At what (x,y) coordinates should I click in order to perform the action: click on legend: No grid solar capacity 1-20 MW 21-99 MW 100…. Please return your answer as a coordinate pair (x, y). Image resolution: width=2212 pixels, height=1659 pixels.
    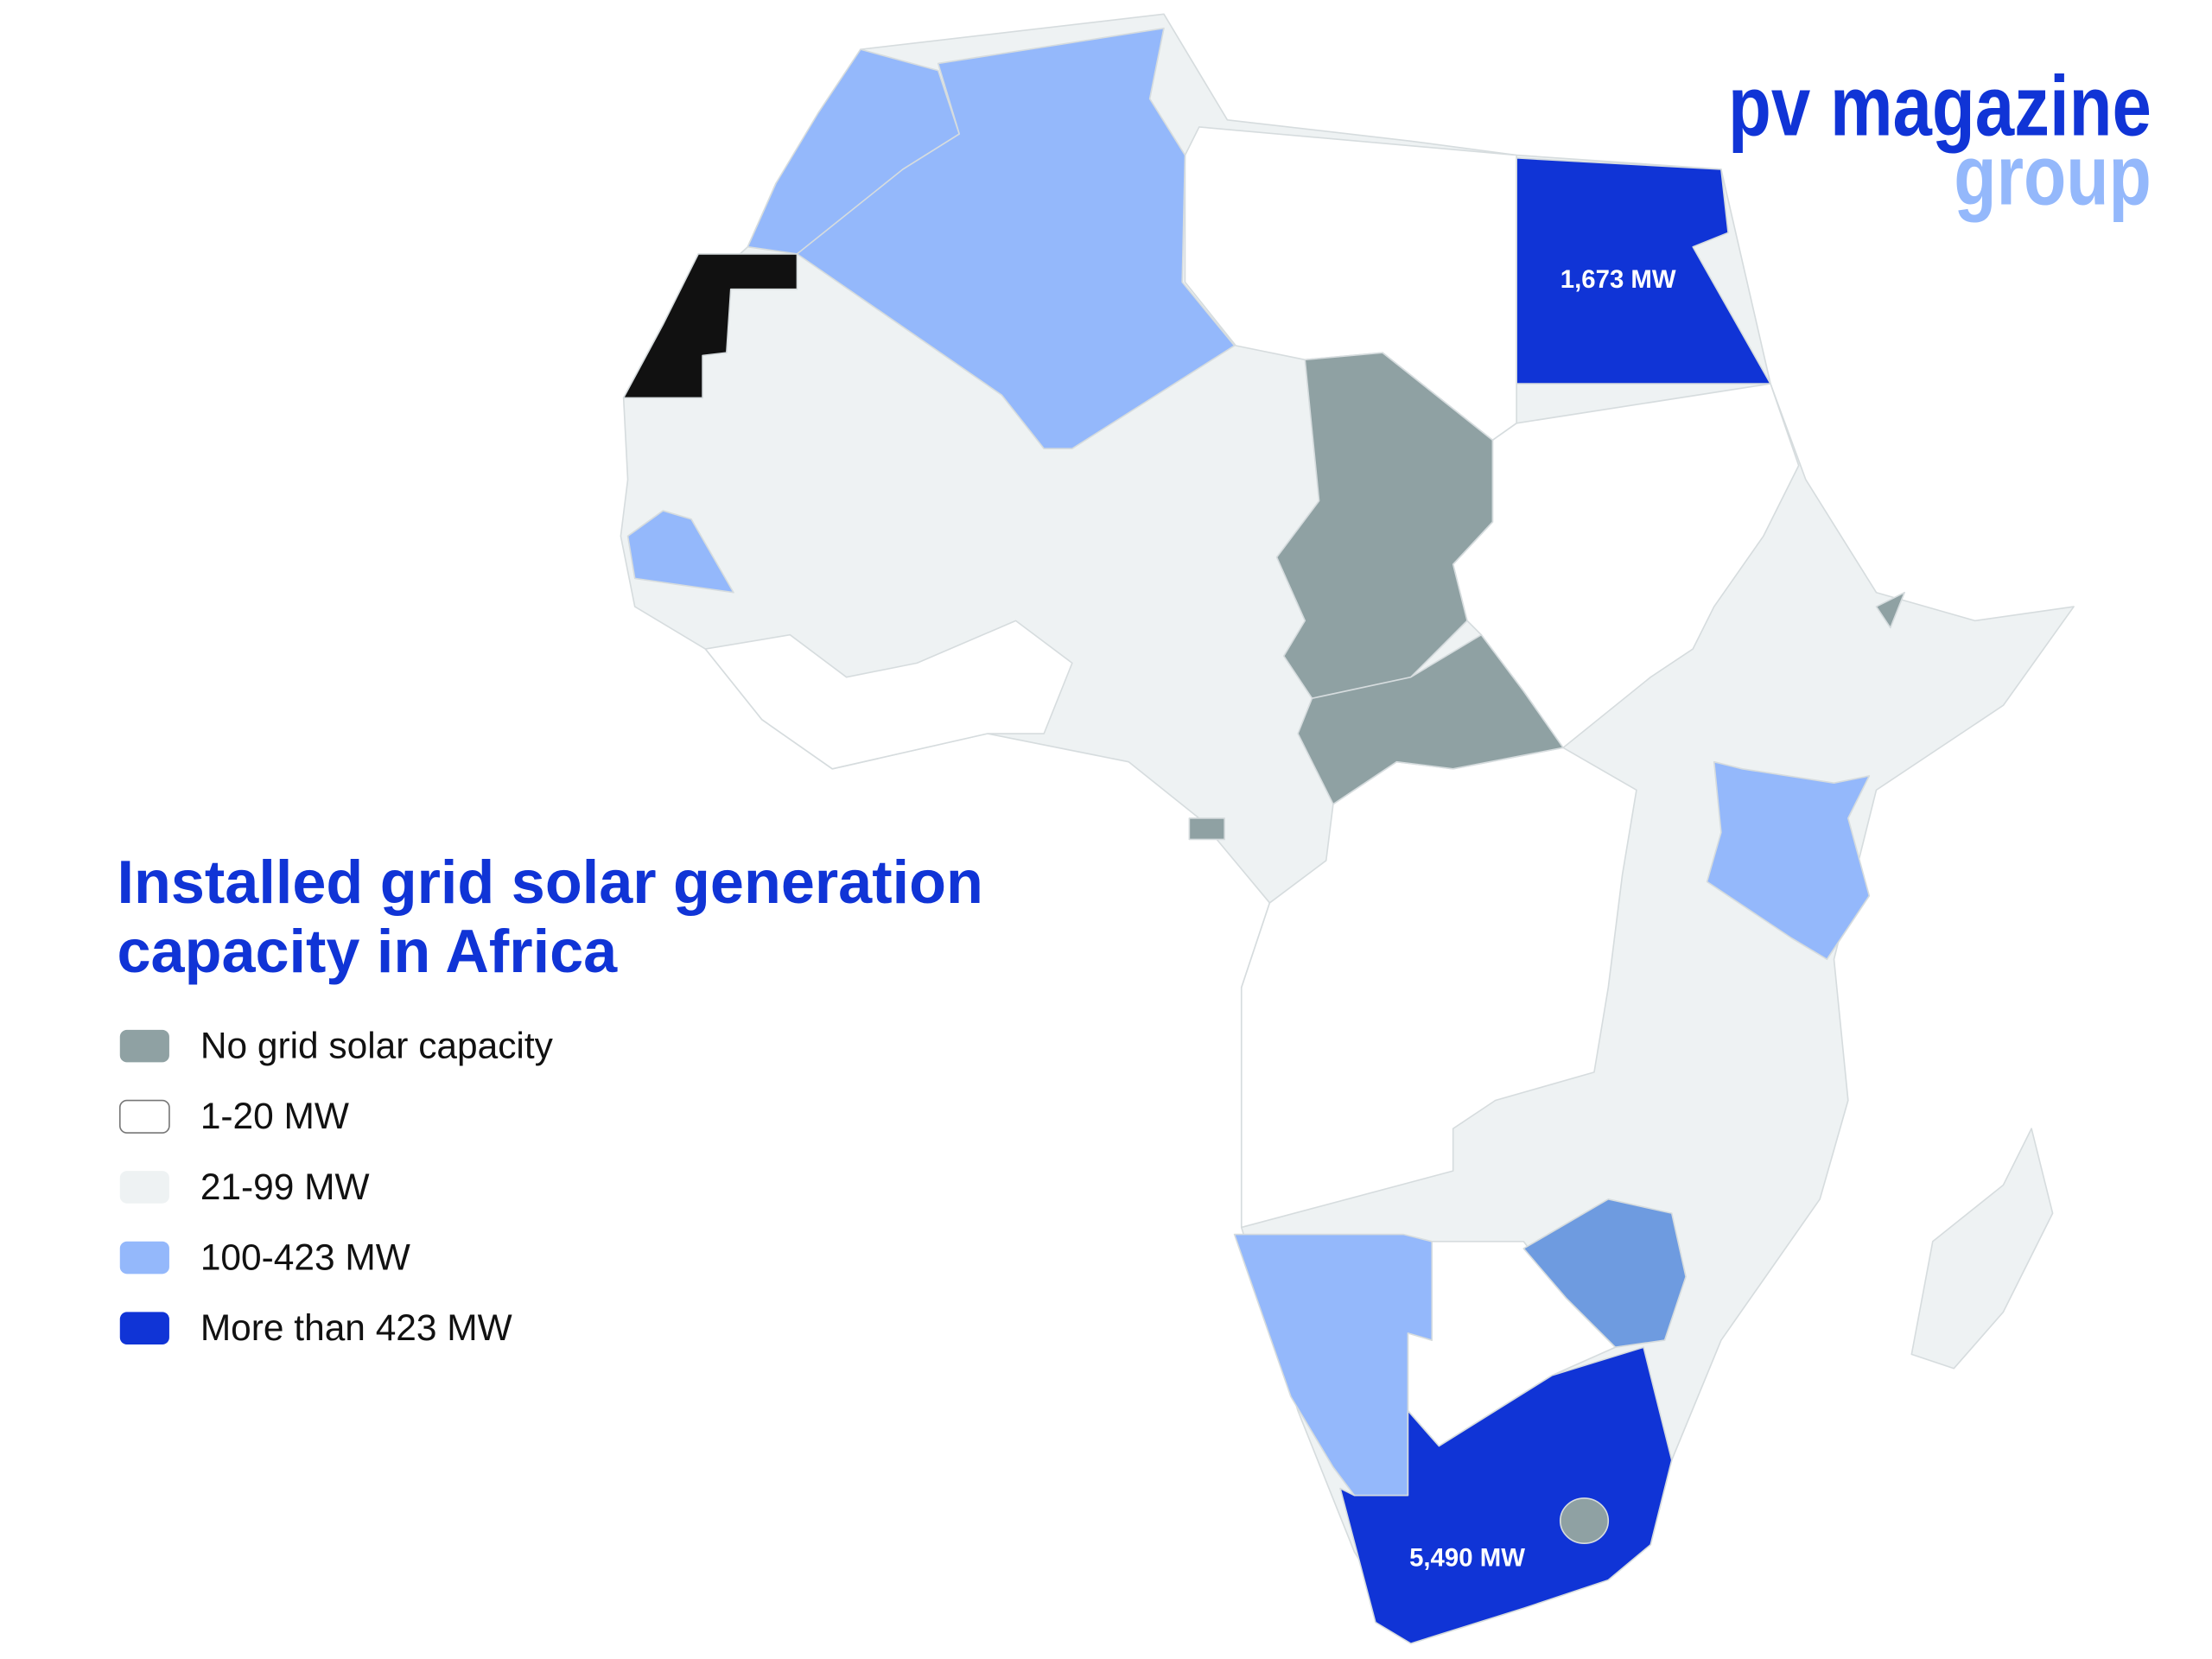
    Looking at the image, I should click on (336, 1187).